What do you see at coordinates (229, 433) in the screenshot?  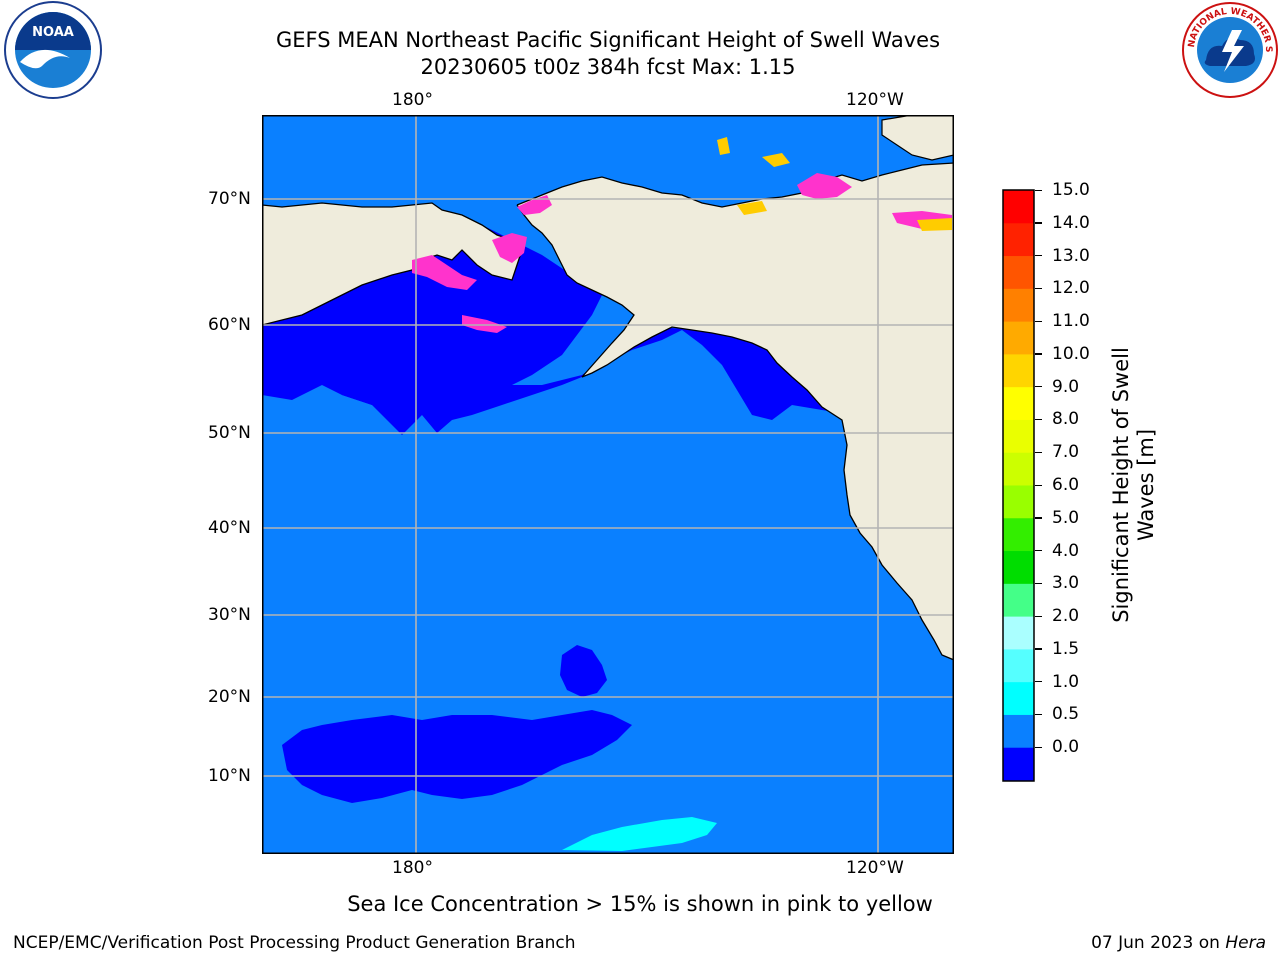 I see `lat-label-50n: 50°N` at bounding box center [229, 433].